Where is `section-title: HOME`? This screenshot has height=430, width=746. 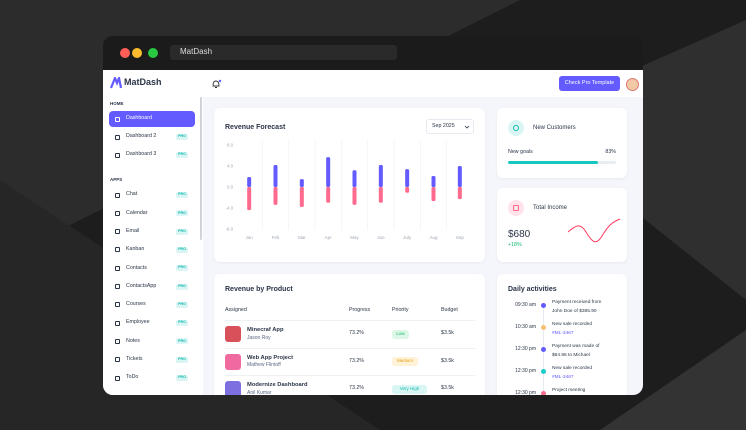 section-title: HOME is located at coordinates (117, 103).